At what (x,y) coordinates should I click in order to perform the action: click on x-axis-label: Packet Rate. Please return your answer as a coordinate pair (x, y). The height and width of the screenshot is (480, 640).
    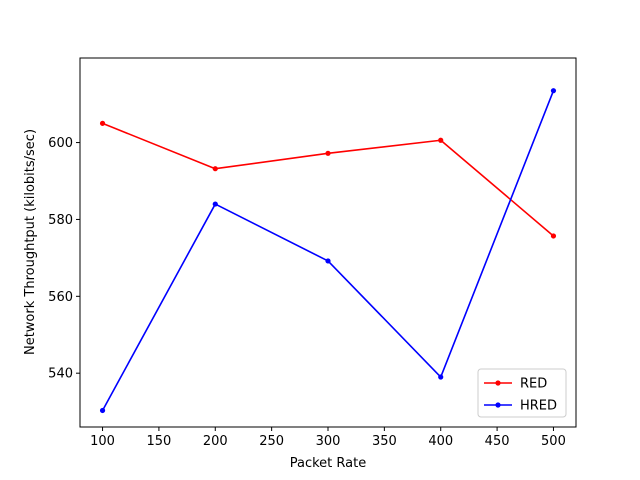
    Looking at the image, I should click on (328, 463).